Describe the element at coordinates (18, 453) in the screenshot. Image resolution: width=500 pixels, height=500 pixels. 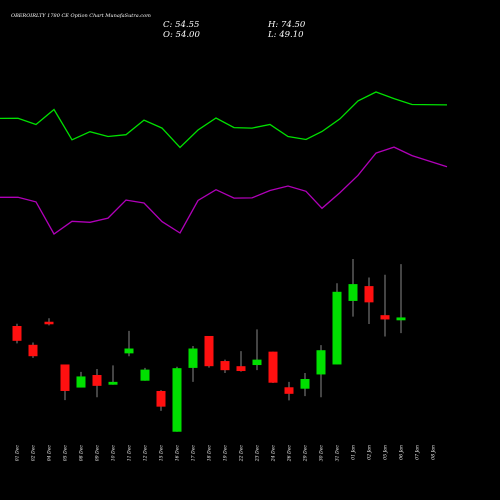
I see `x-tick-label: 01 Dec` at that location.